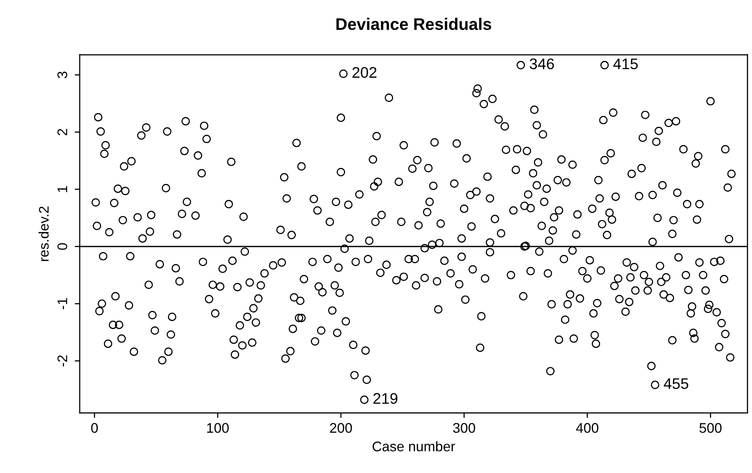 The width and height of the screenshot is (752, 473). I want to click on x-axis-title: Case number, so click(414, 446).